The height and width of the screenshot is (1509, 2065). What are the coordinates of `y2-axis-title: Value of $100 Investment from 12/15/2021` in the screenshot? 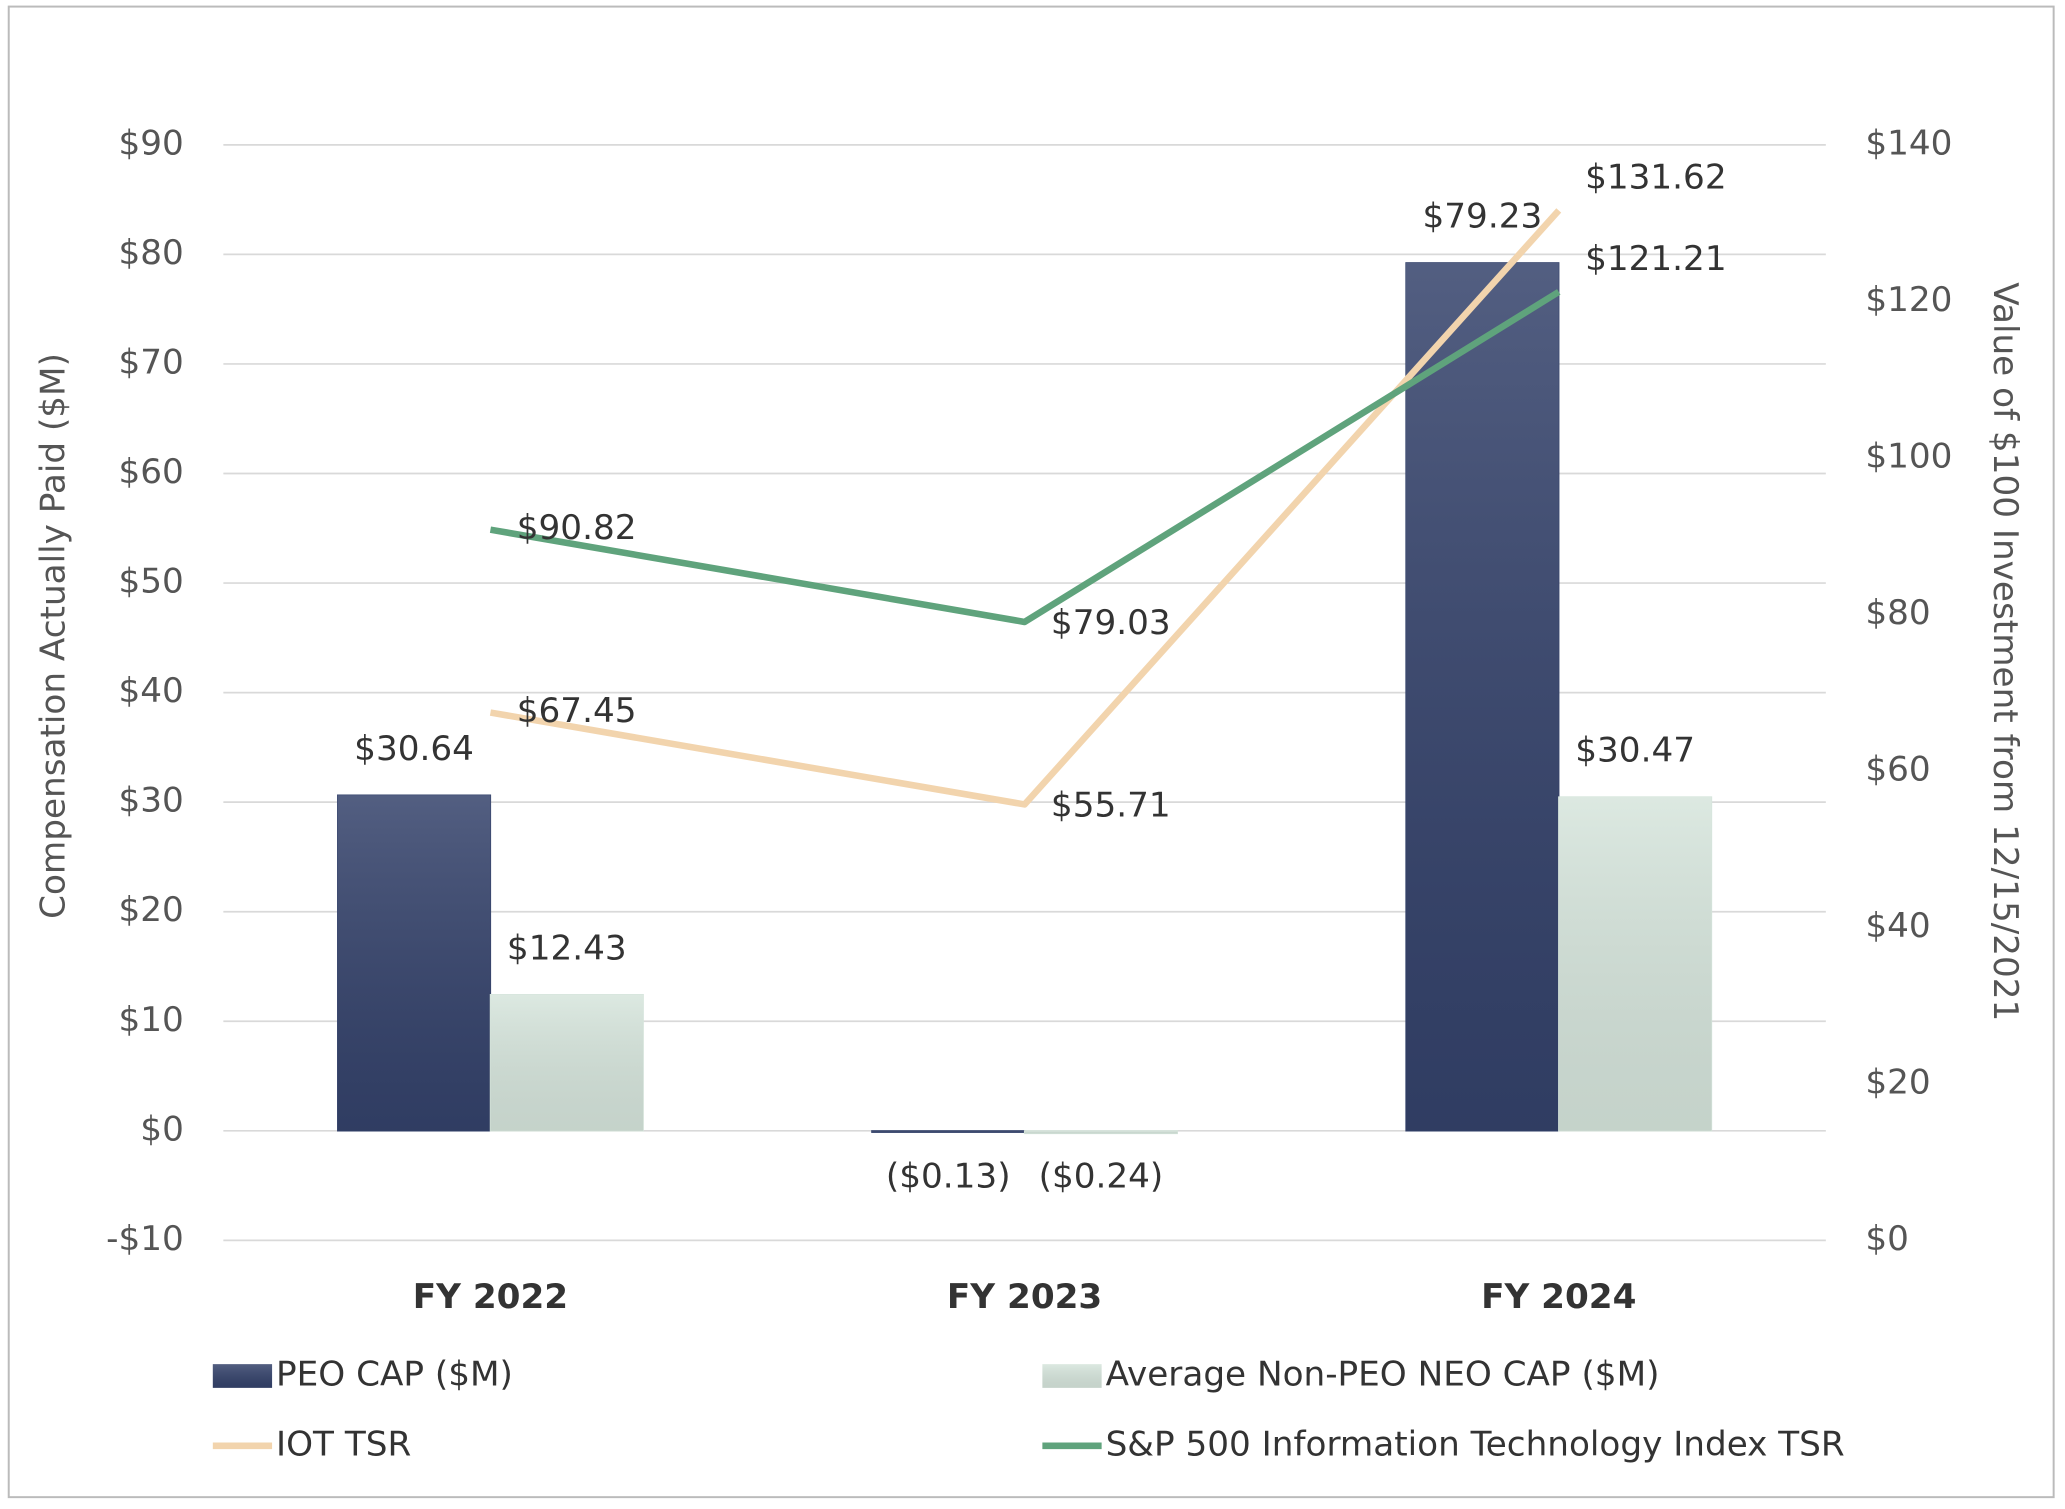 It's located at (2005, 651).